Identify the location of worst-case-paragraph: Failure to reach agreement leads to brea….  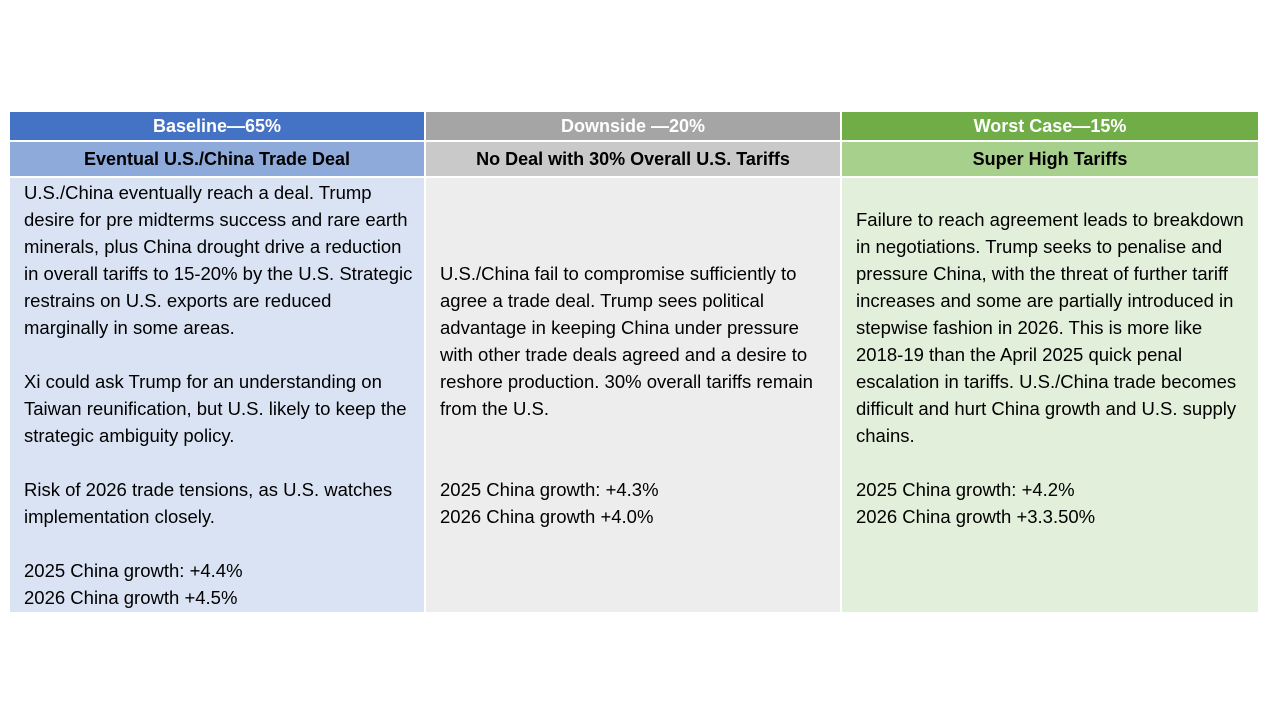
(1050, 327).